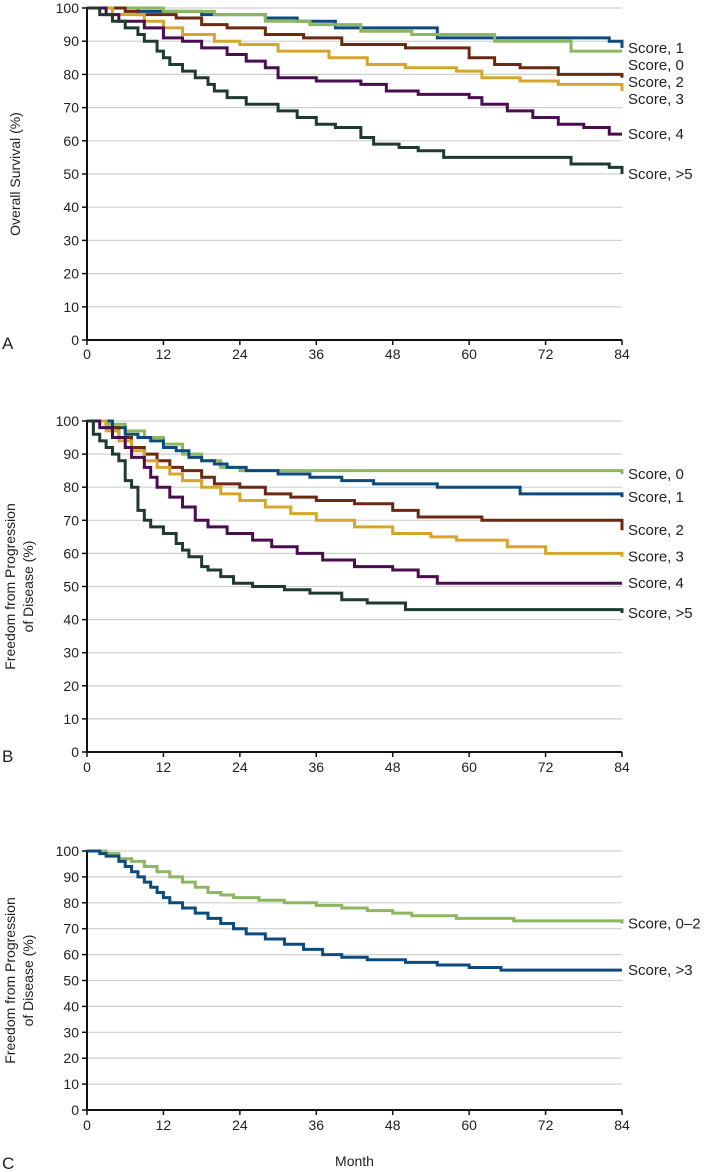  Describe the element at coordinates (15, 174) in the screenshot. I see `y-axis-label: Overall Survival (%)` at that location.